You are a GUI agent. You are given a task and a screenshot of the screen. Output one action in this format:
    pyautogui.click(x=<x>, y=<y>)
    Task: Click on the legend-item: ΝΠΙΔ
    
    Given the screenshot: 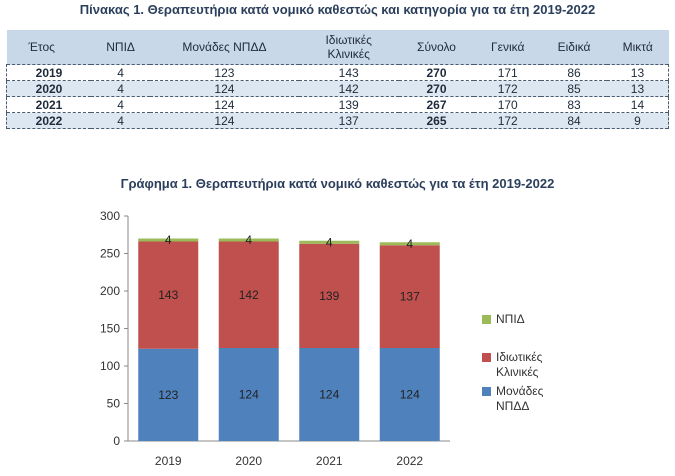 What is the action you would take?
    pyautogui.click(x=503, y=319)
    